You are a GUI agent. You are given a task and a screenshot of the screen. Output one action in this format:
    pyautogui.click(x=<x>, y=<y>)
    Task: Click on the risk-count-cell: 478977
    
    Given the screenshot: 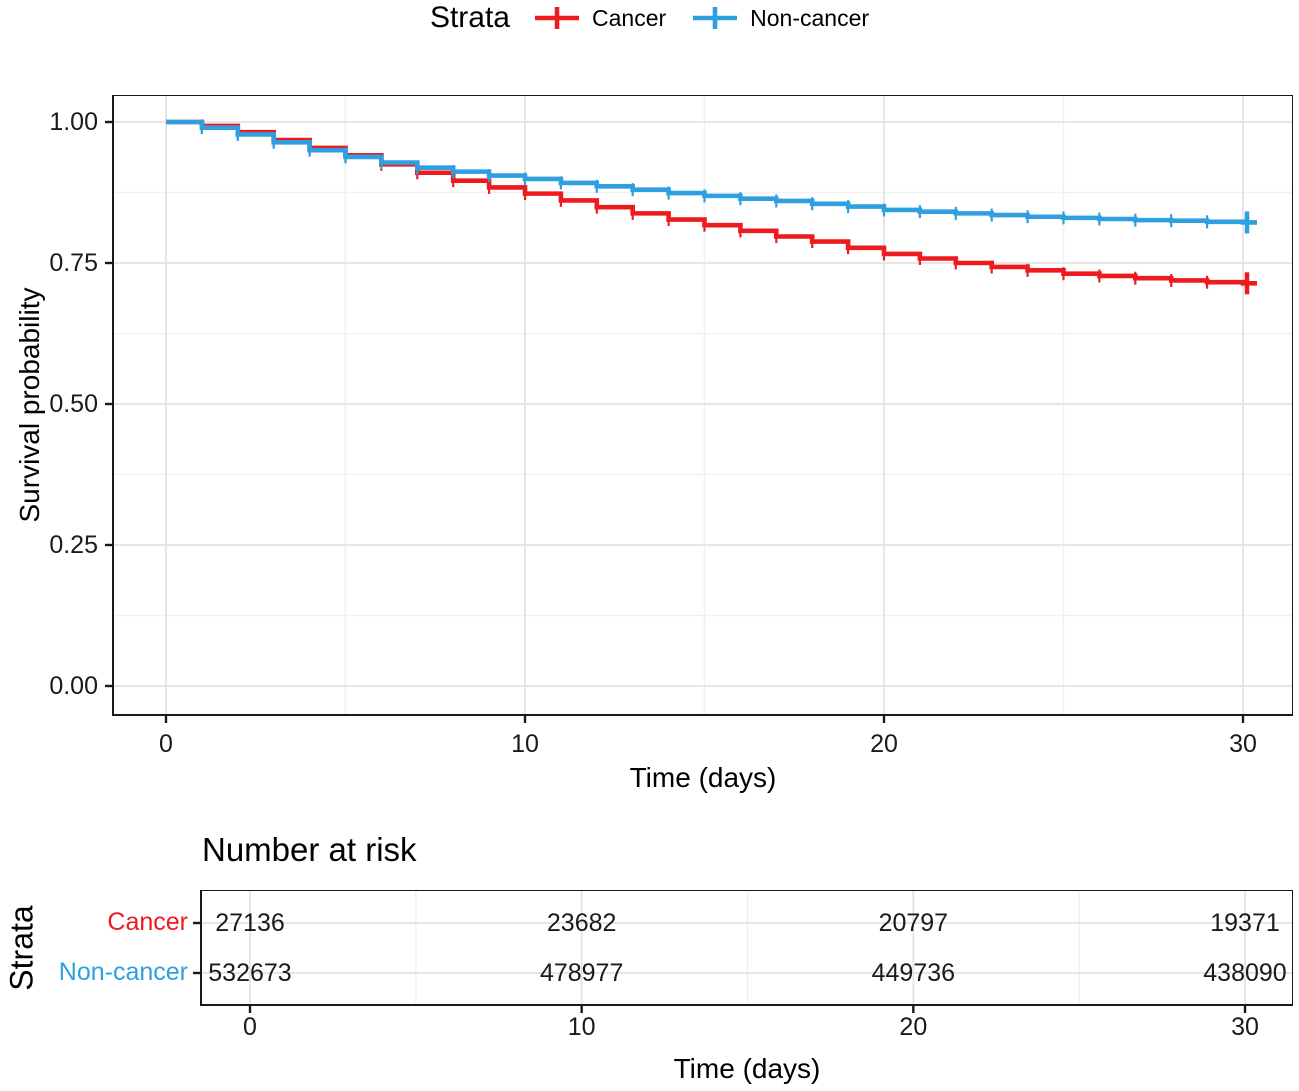 What is the action you would take?
    pyautogui.click(x=581, y=973)
    